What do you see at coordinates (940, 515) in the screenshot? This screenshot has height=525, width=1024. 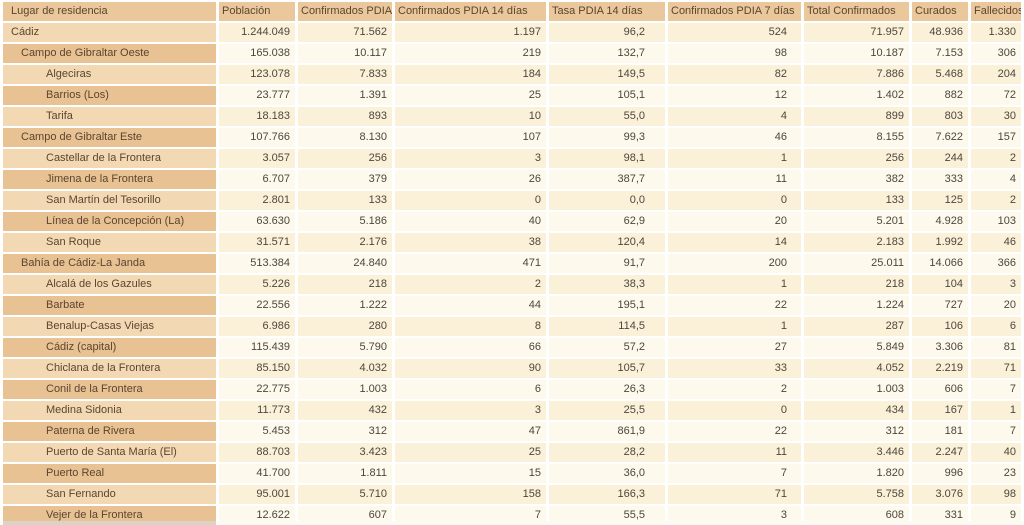 I see `value-cell: 331` at bounding box center [940, 515].